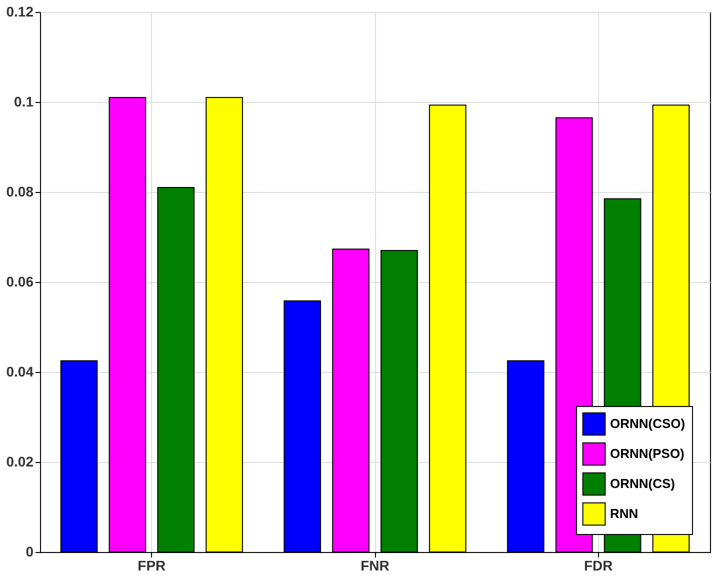 The image size is (719, 582). Describe the element at coordinates (20, 462) in the screenshot. I see `y-tick-label: 0.02` at that location.